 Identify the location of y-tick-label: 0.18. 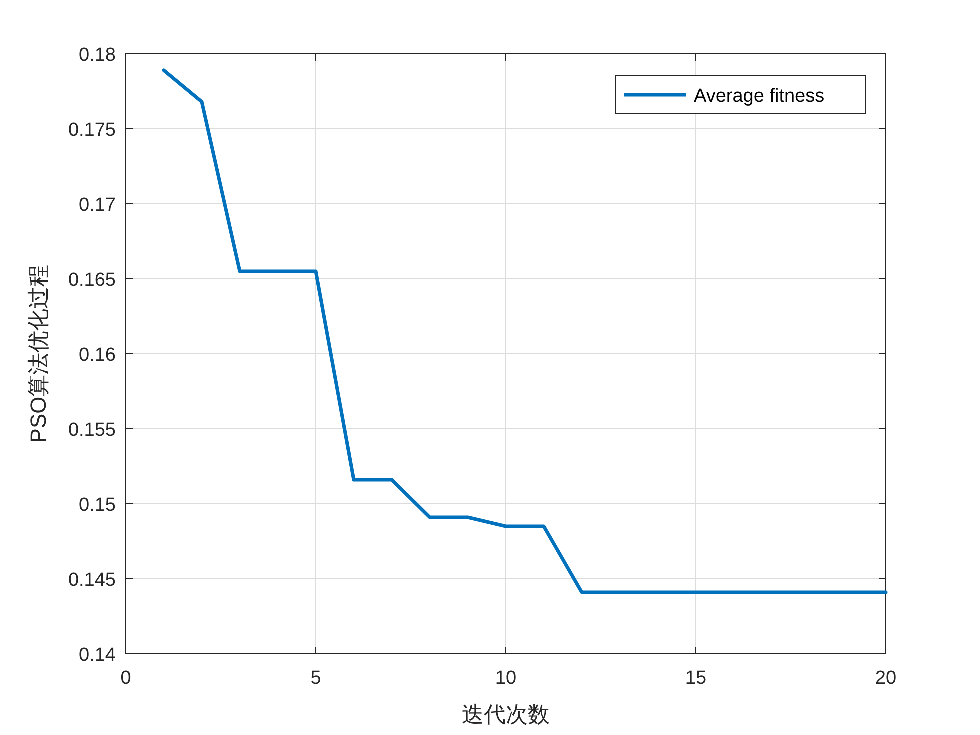
(97, 55).